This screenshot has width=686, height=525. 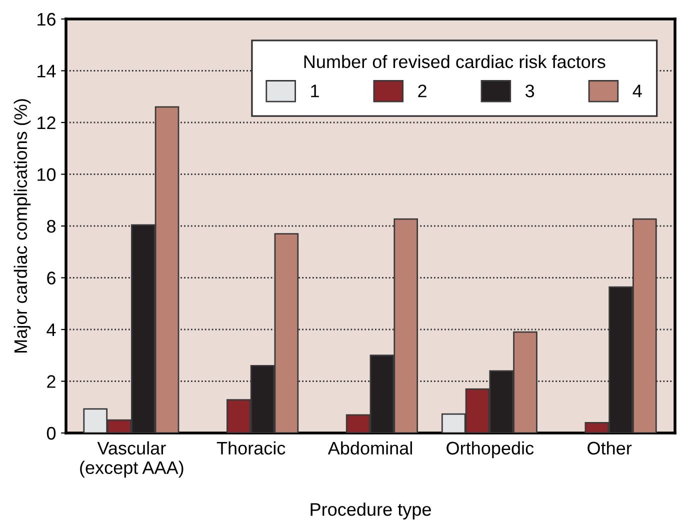 I want to click on y-tick-label: 10, so click(x=47, y=174).